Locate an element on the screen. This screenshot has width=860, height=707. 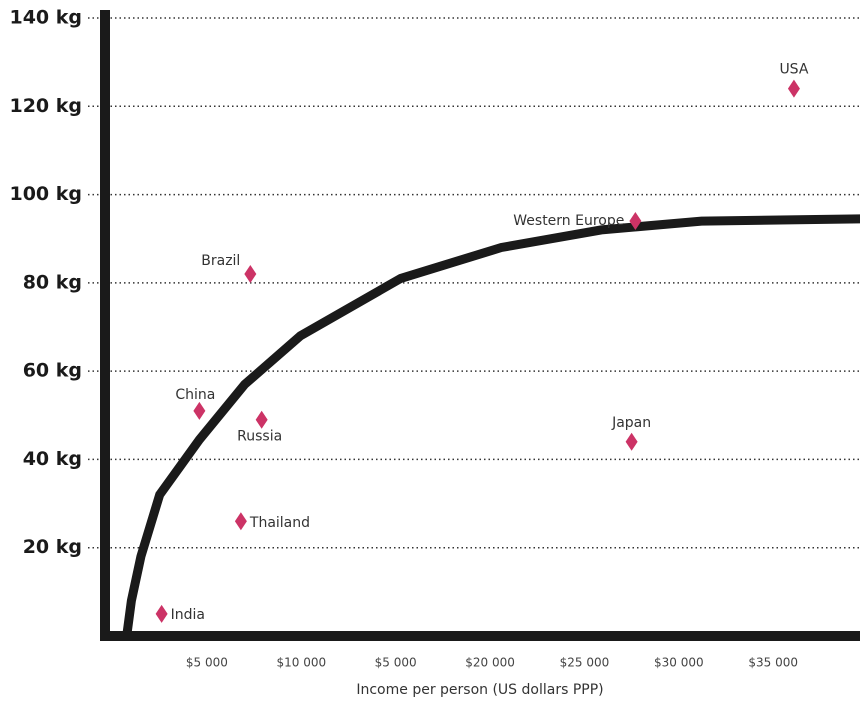
y-tick-label: 120 kg is located at coordinates (45, 106).